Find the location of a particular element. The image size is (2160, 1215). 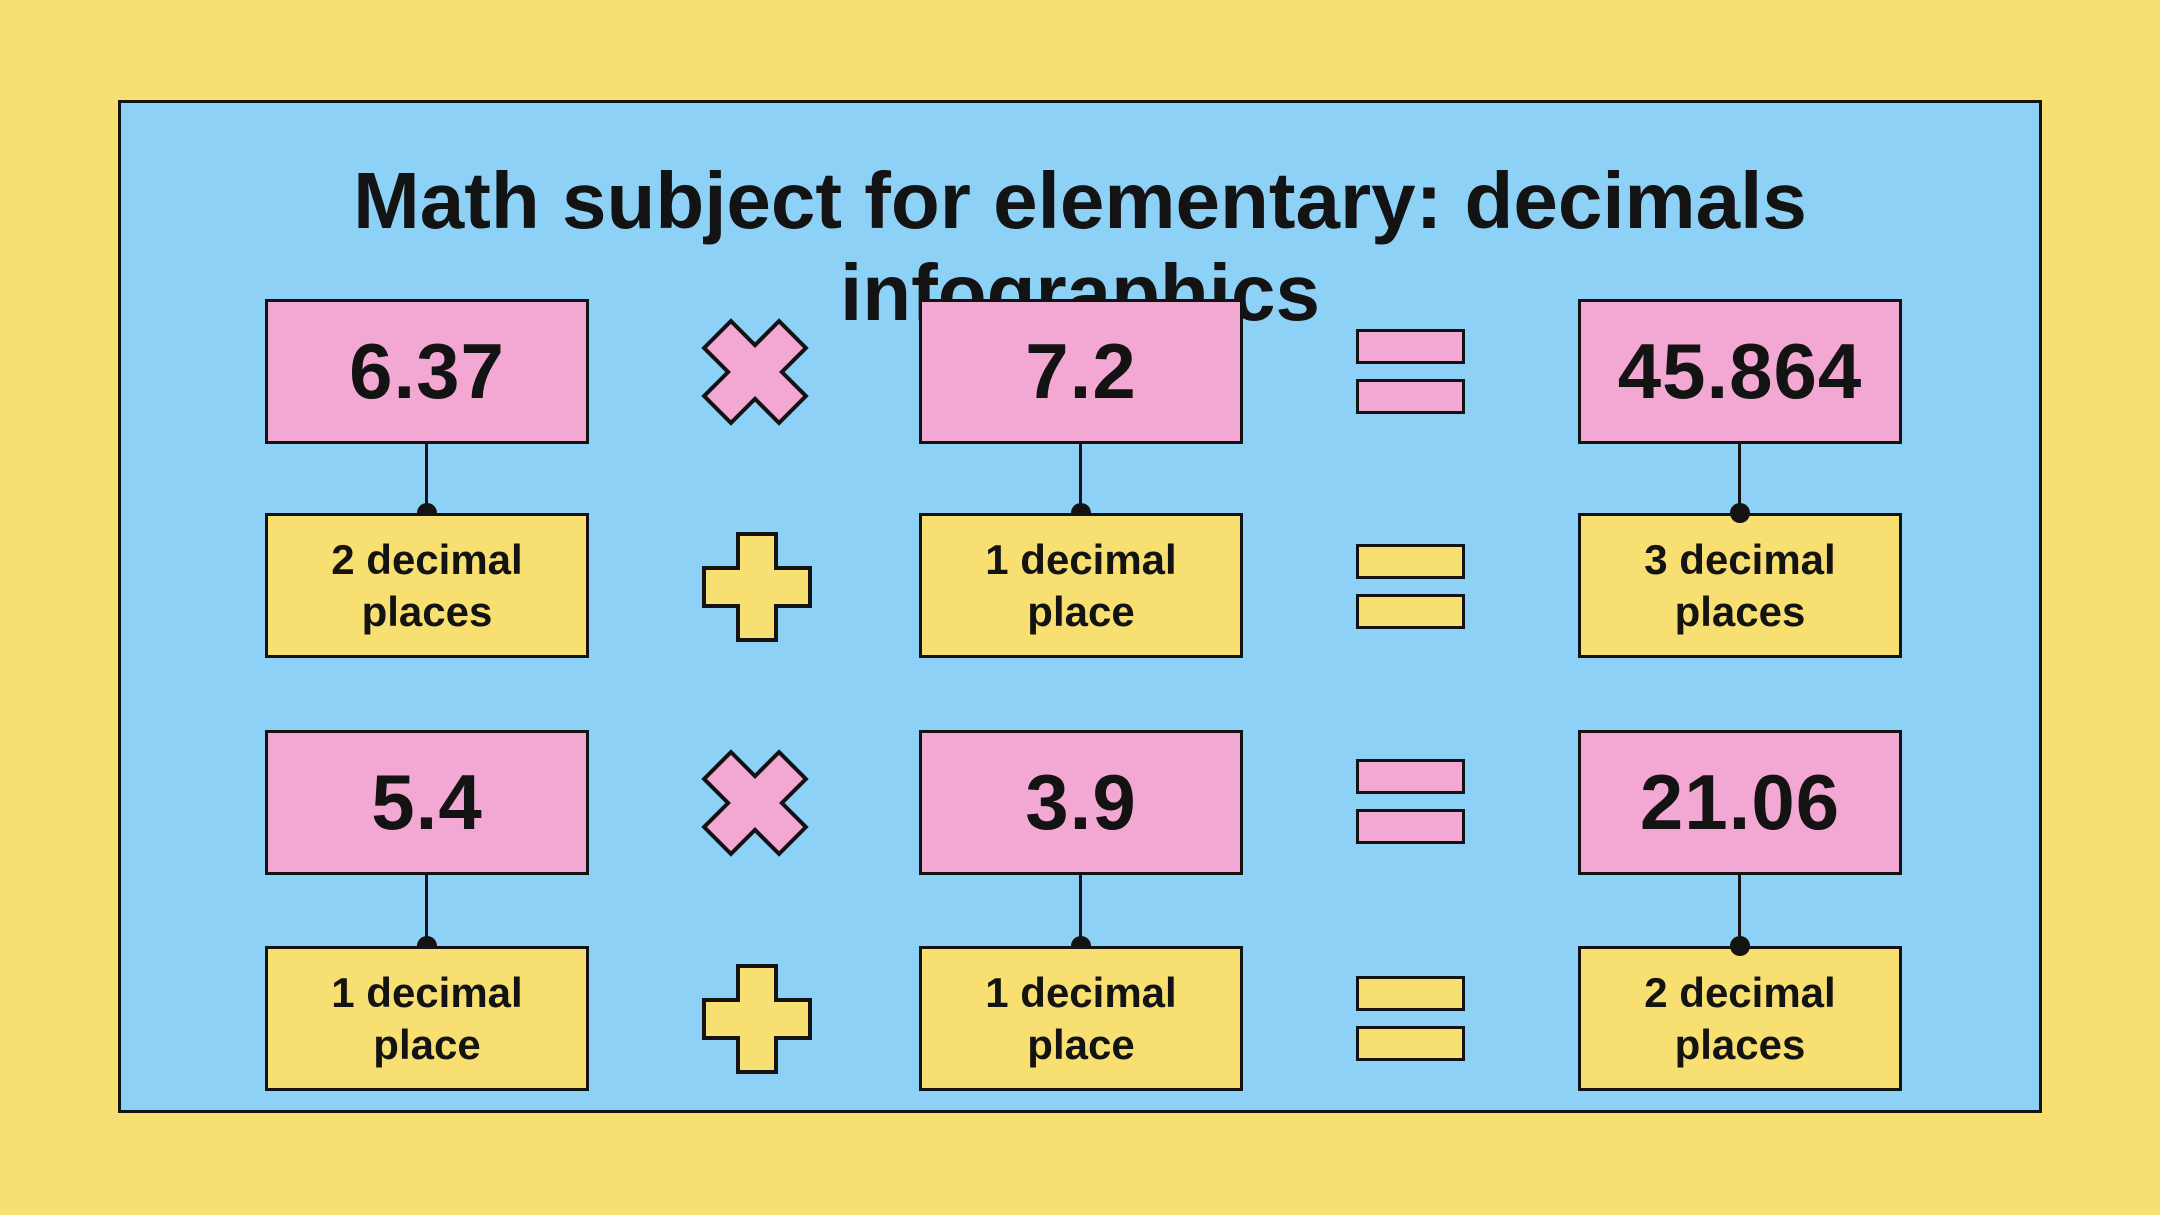

factor-box: 7.2 is located at coordinates (1081, 371).